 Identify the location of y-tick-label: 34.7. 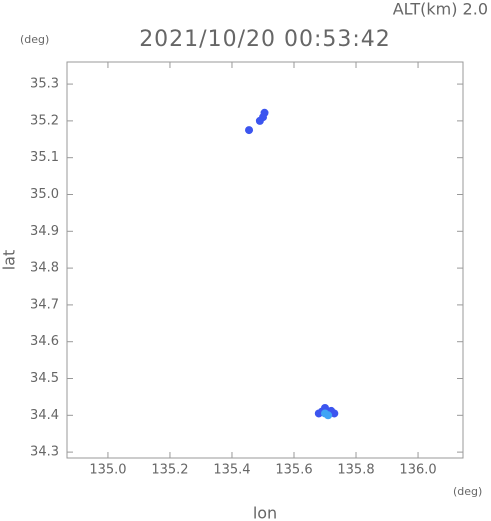
(44, 304).